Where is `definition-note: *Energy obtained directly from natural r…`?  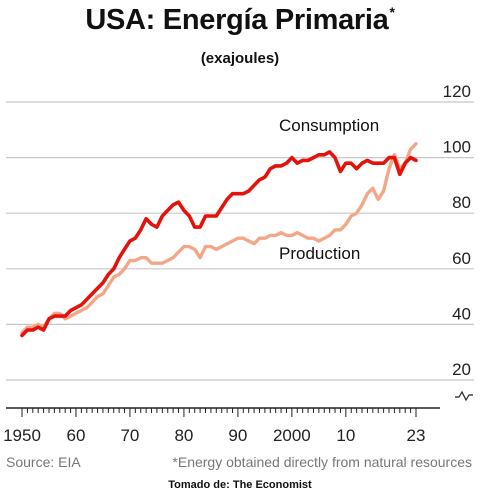 definition-note: *Energy obtained directly from natural r… is located at coordinates (322, 462).